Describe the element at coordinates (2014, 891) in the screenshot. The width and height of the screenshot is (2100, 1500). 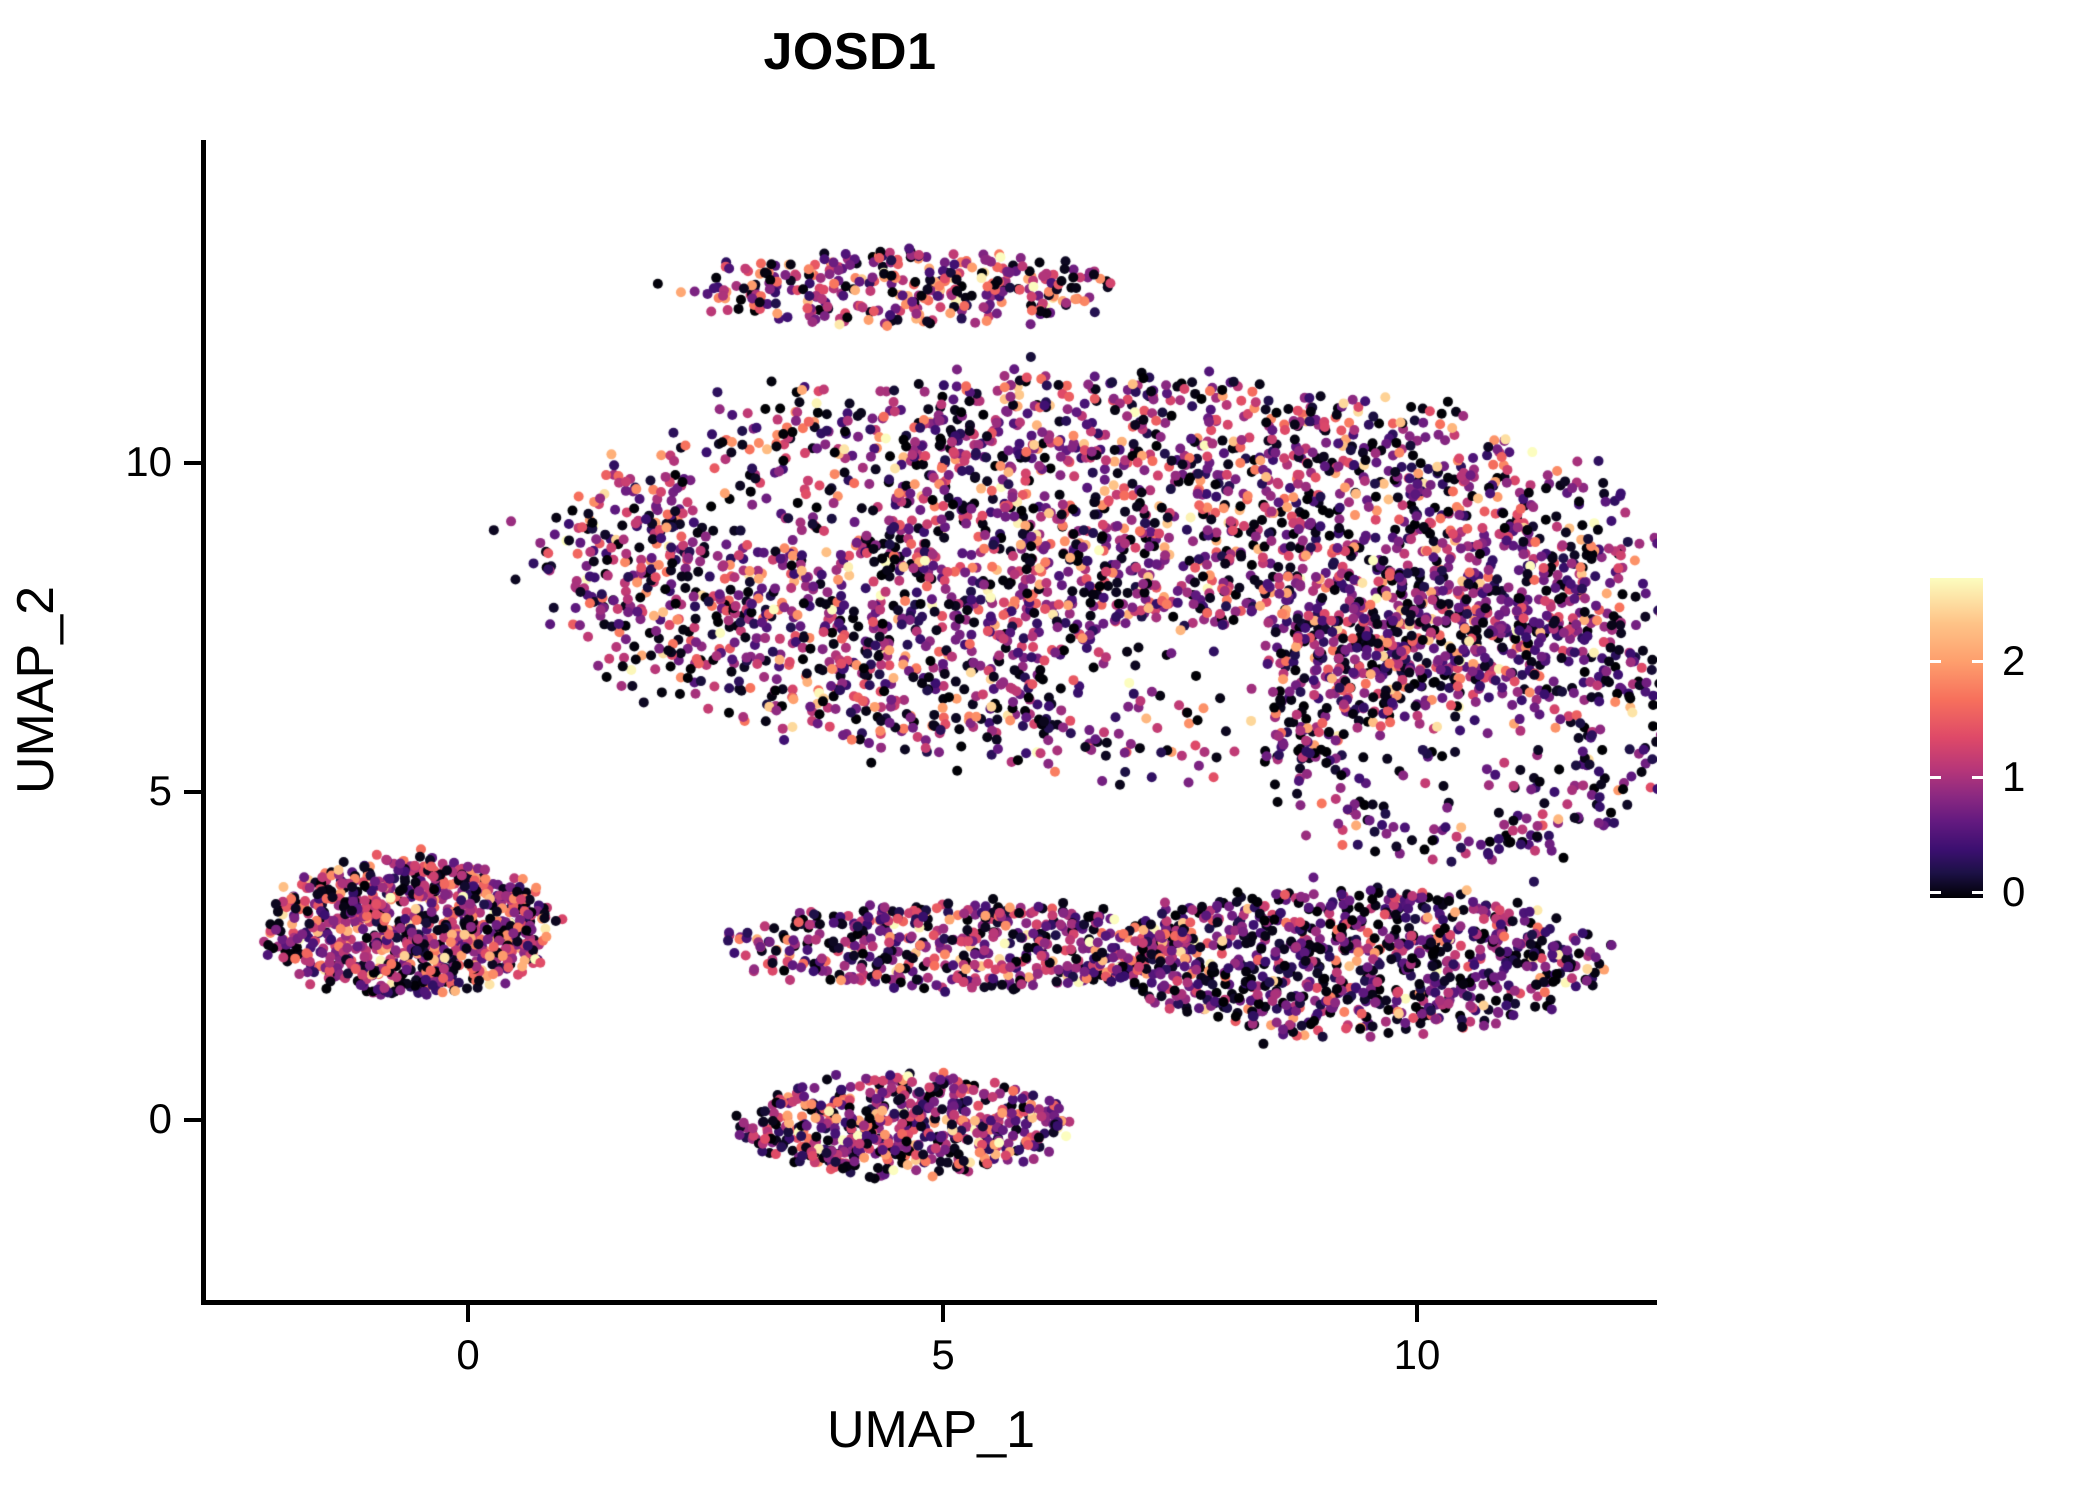
I see `colorbar-label-0: 0` at that location.